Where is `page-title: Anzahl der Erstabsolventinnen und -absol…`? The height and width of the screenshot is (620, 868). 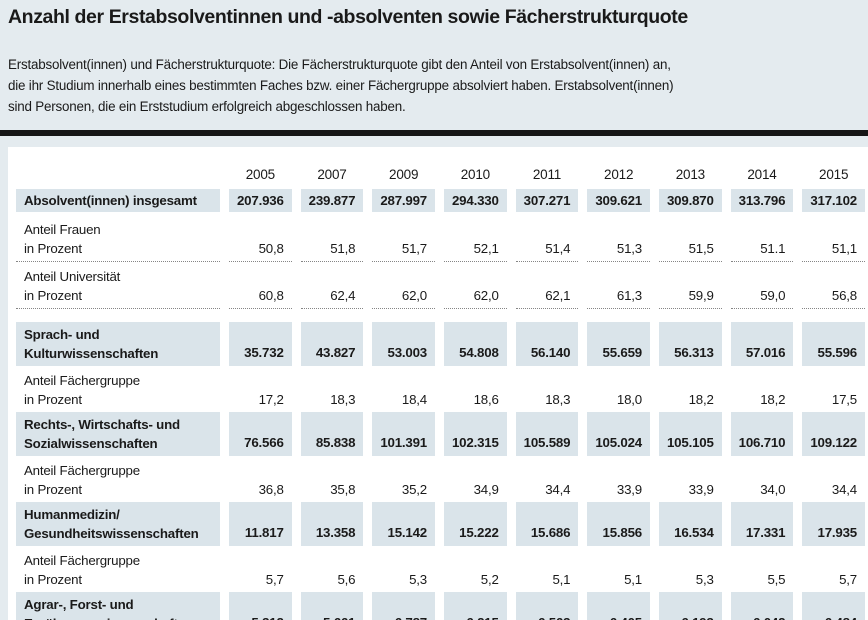
page-title: Anzahl der Erstabsolventinnen und -absol… is located at coordinates (348, 17).